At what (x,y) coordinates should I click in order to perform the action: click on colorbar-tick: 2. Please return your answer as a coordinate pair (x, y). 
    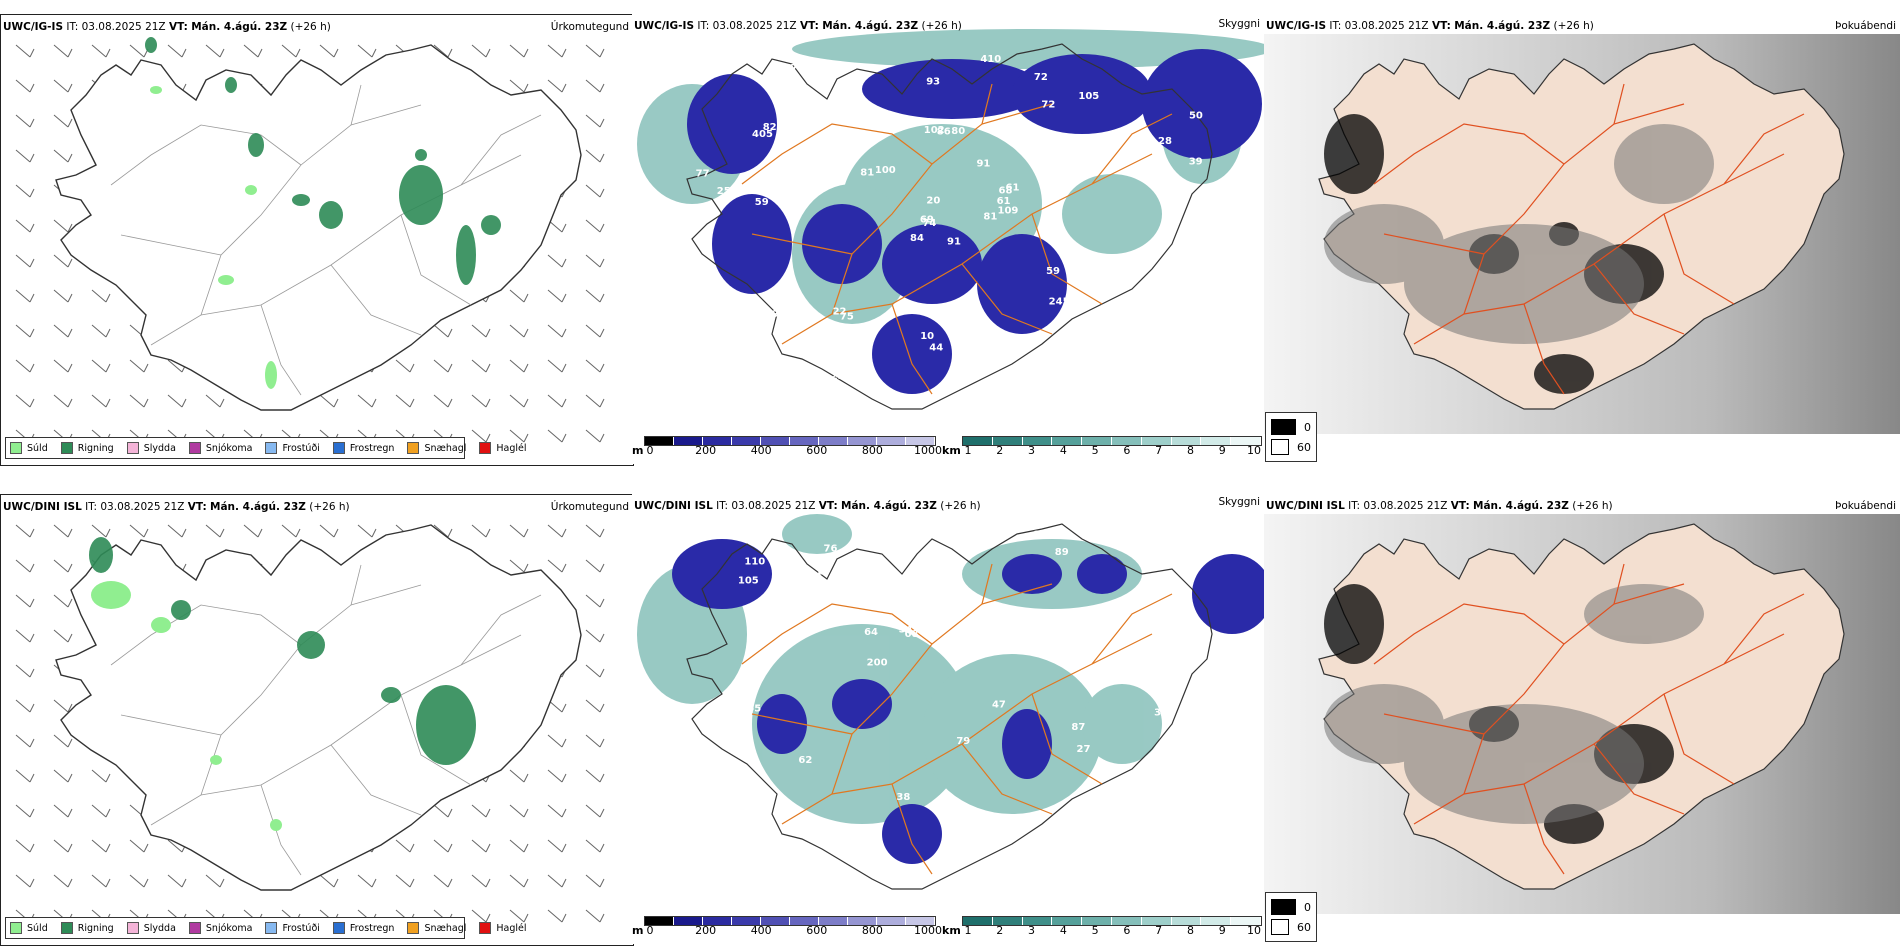
    Looking at the image, I should click on (1000, 930).